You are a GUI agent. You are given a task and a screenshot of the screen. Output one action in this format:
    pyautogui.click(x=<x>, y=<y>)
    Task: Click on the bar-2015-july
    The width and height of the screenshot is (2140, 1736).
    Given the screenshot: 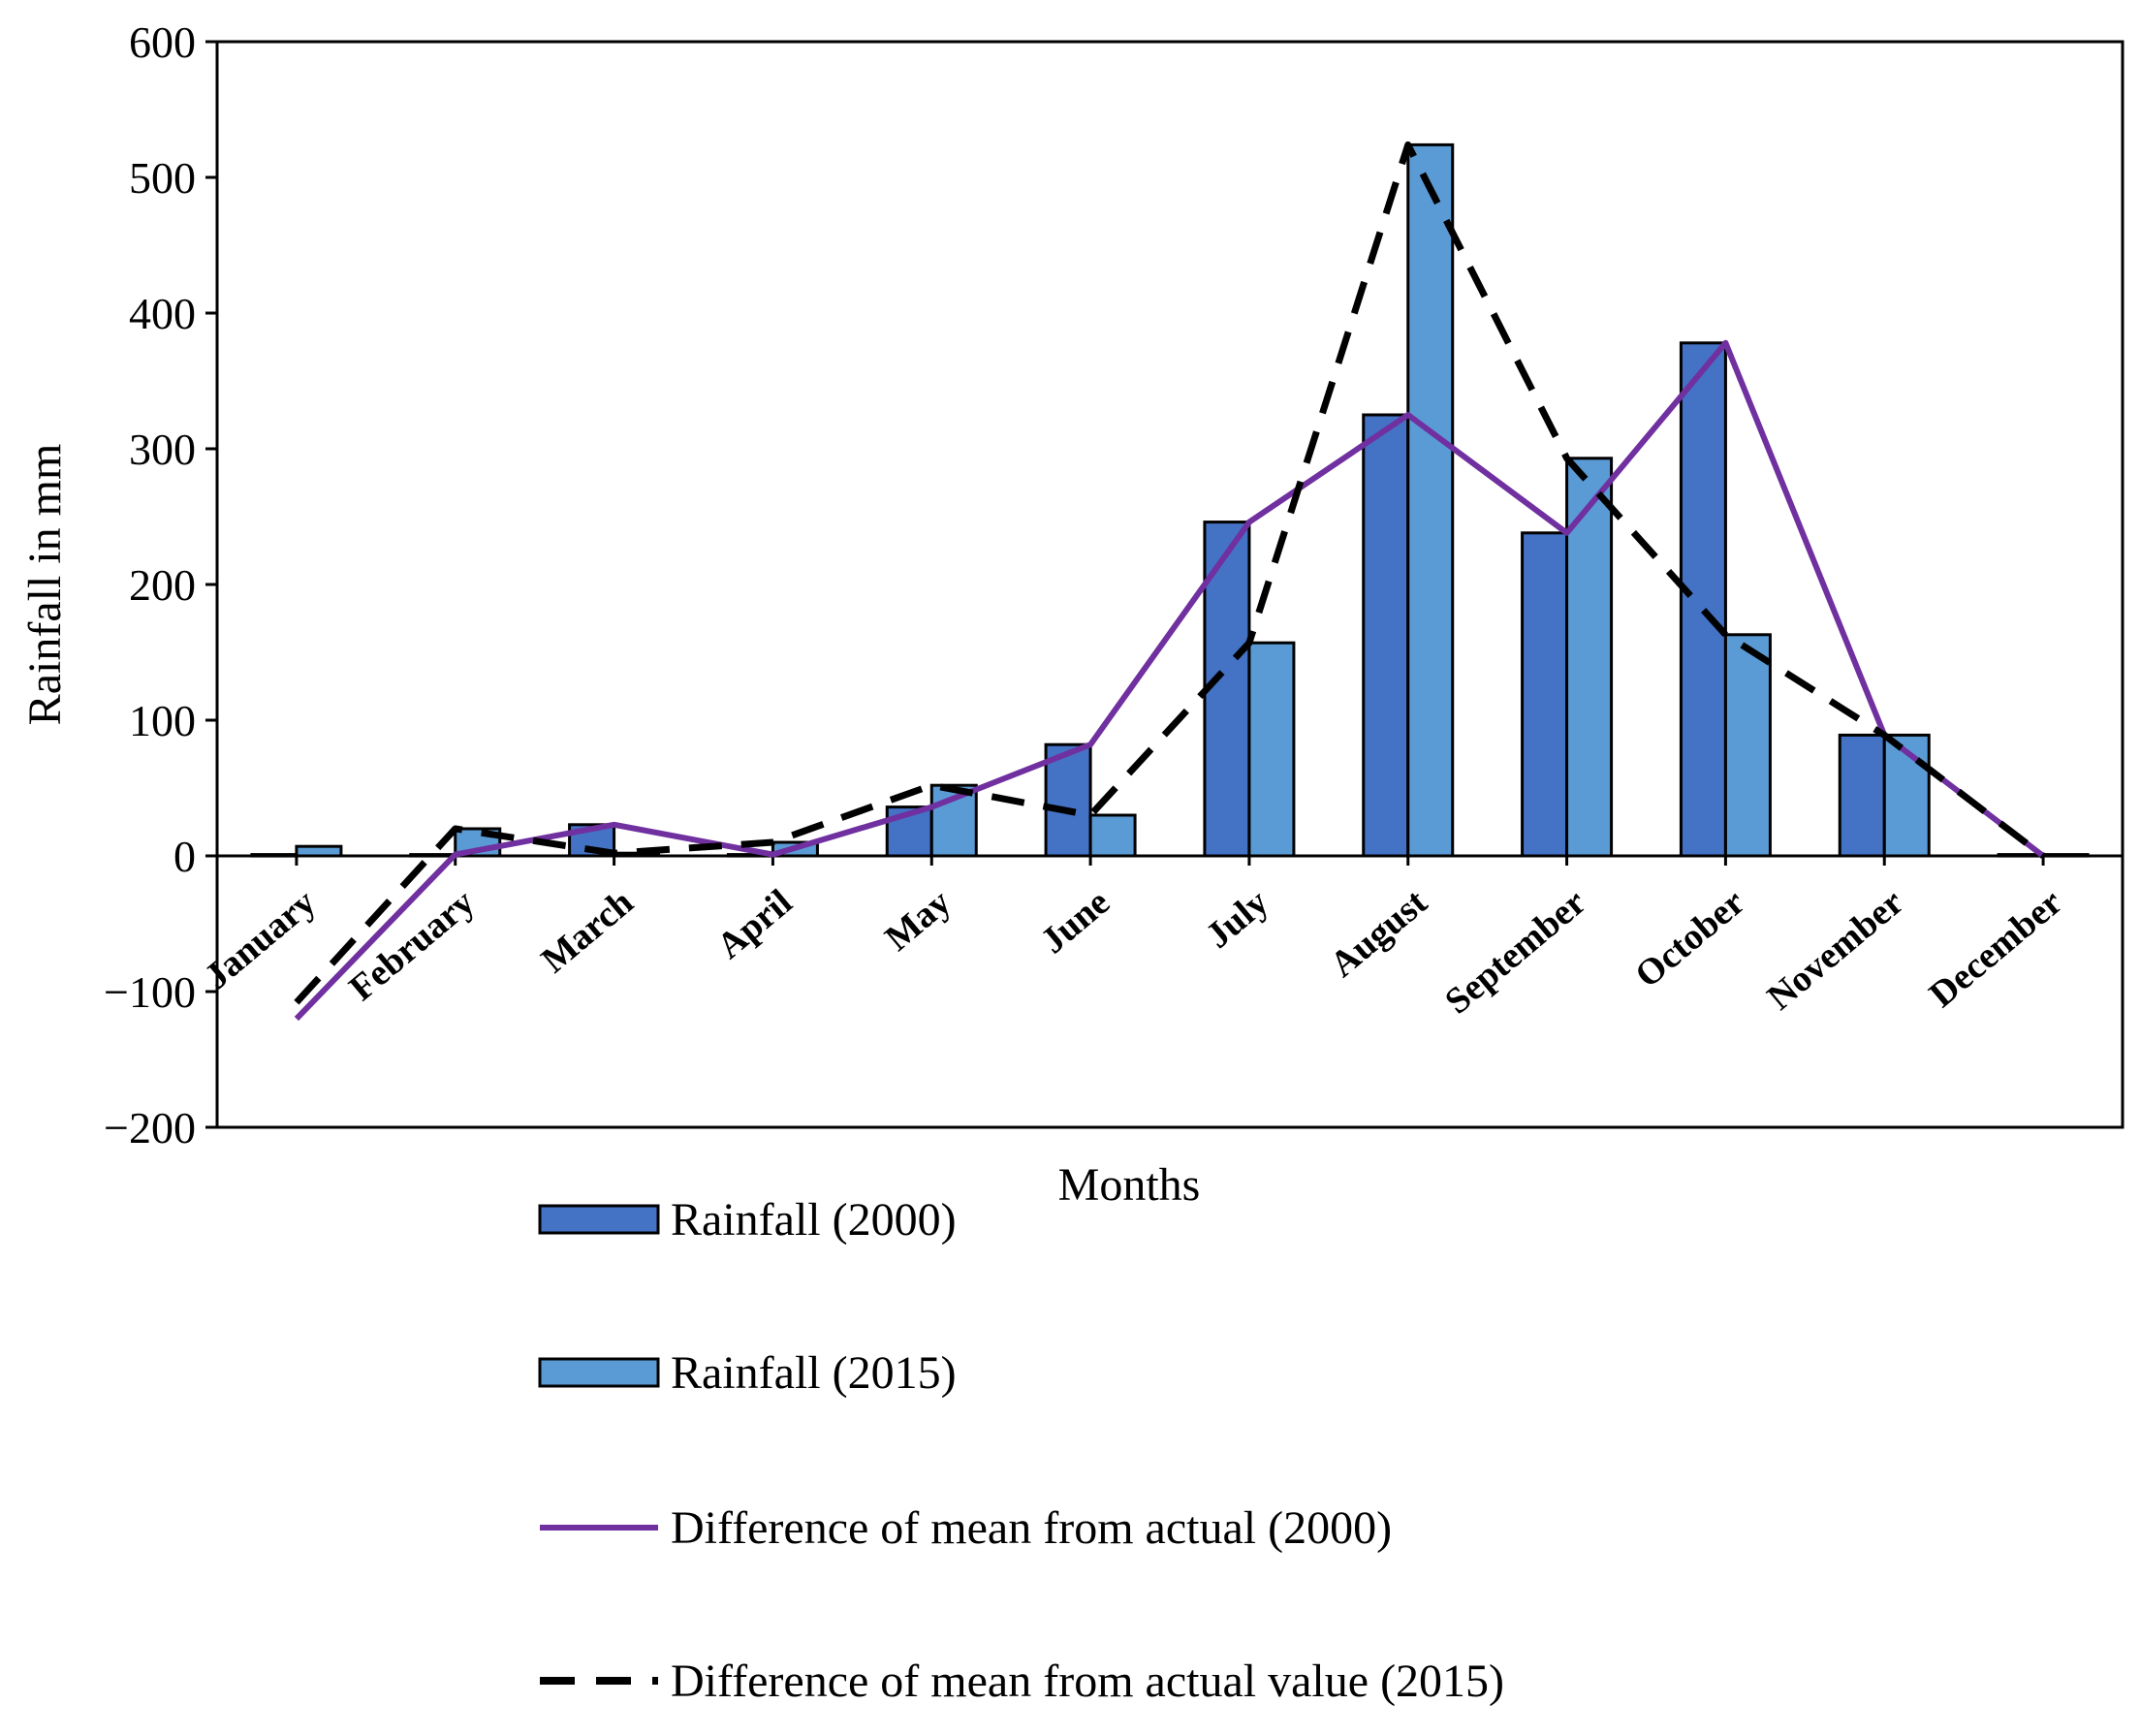 What is the action you would take?
    pyautogui.click(x=1271, y=749)
    